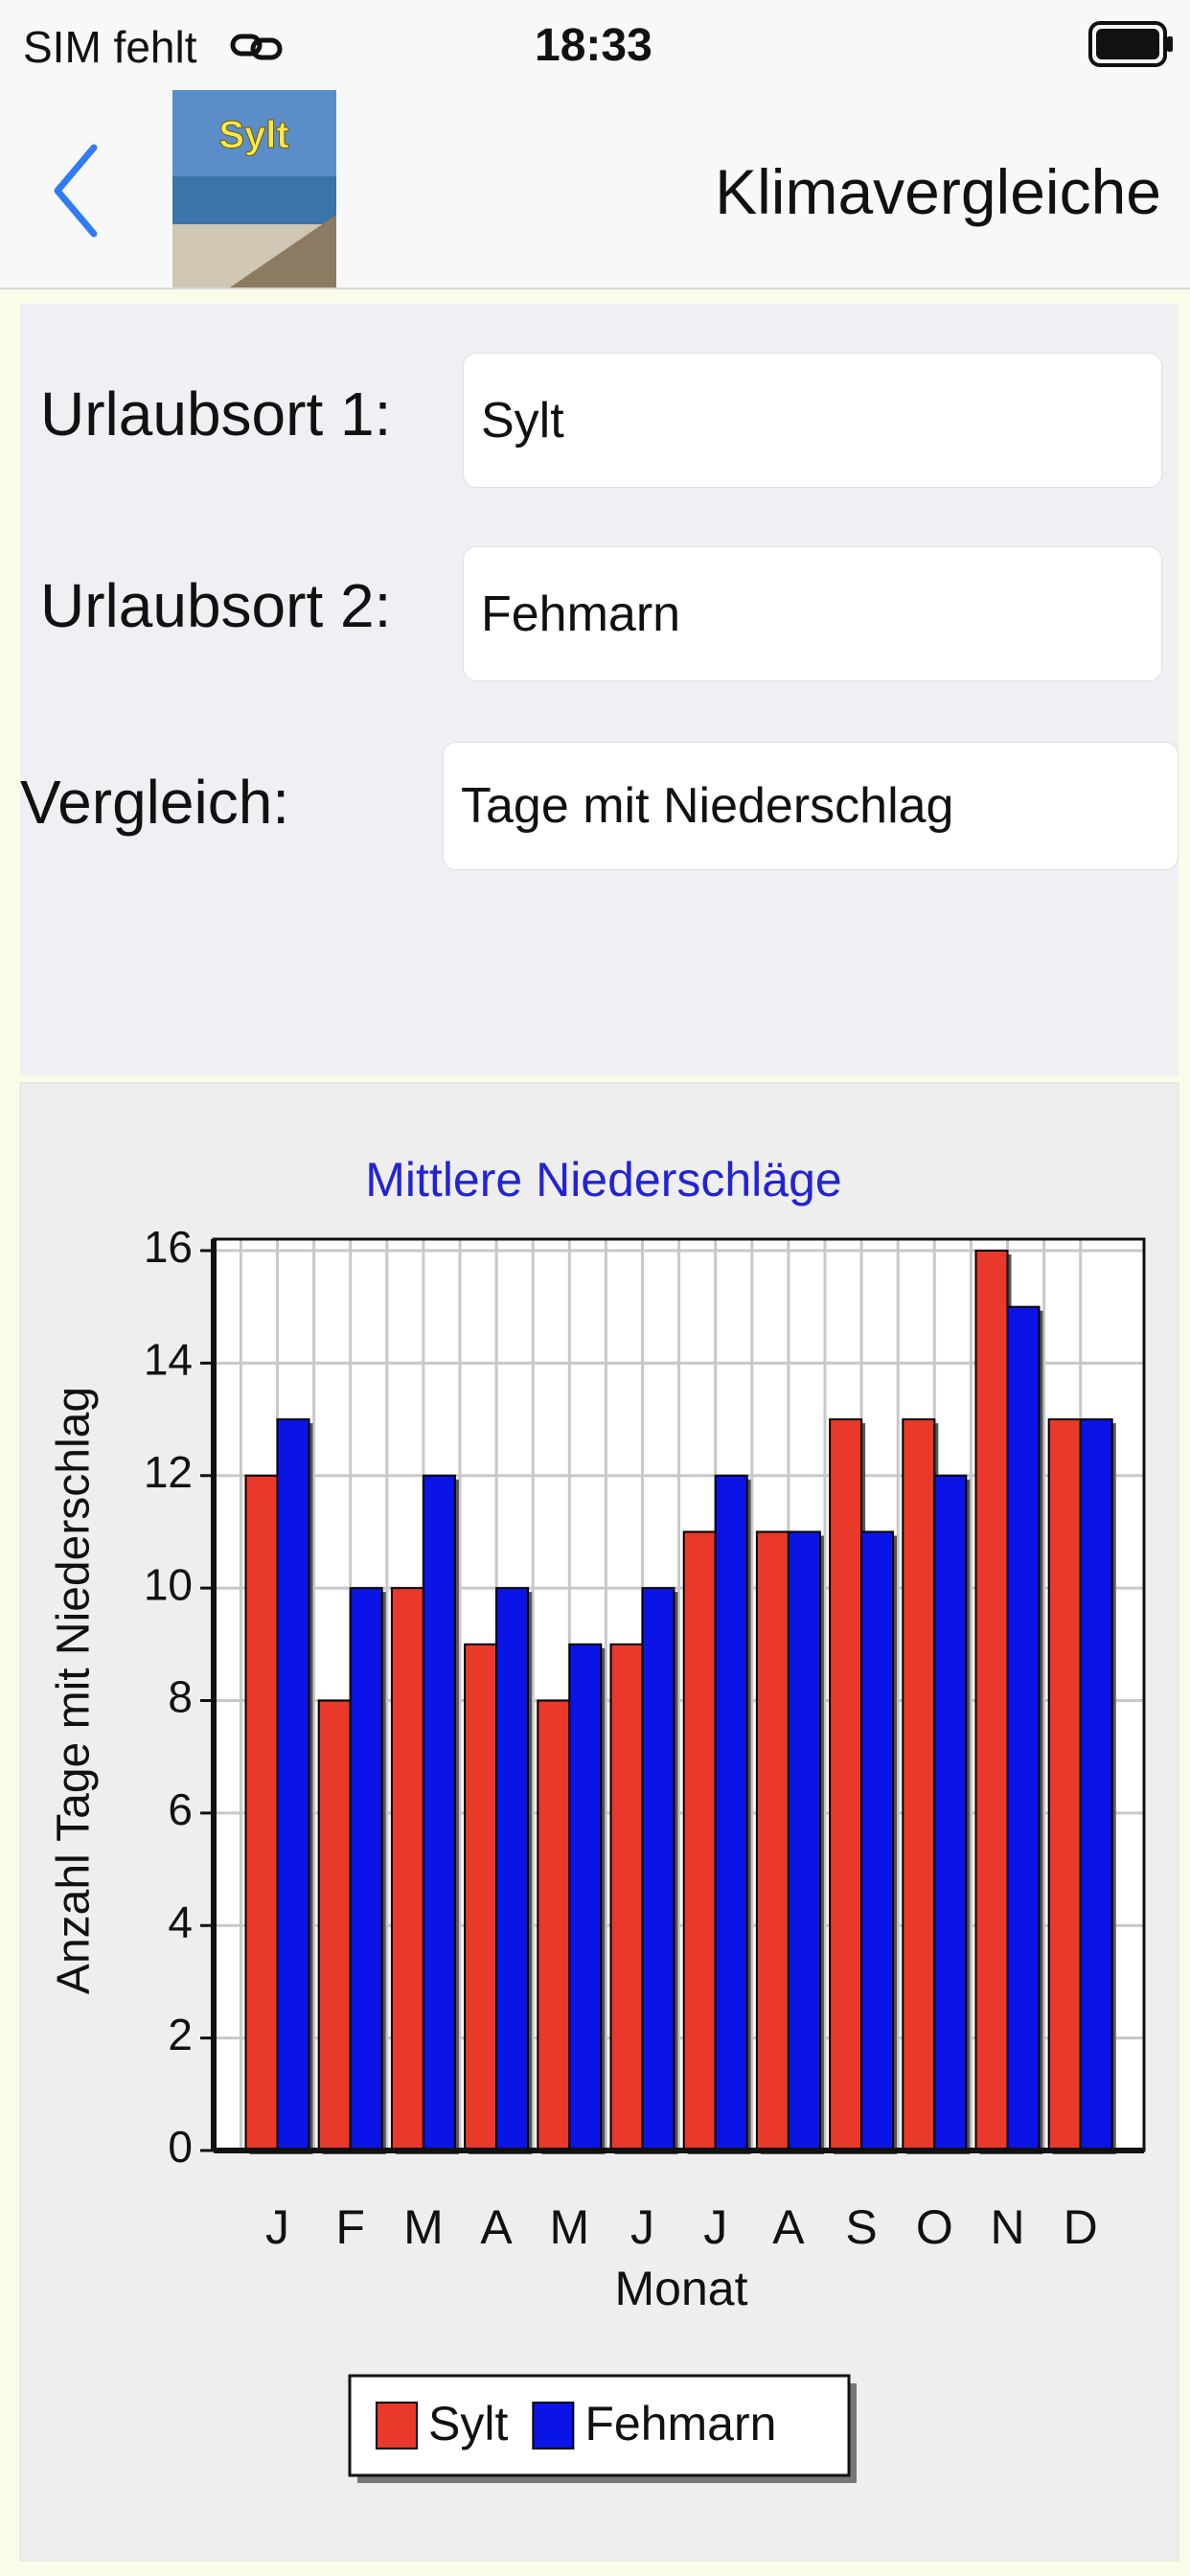 Image resolution: width=1190 pixels, height=2576 pixels. I want to click on y-tick-label: 12, so click(168, 1472).